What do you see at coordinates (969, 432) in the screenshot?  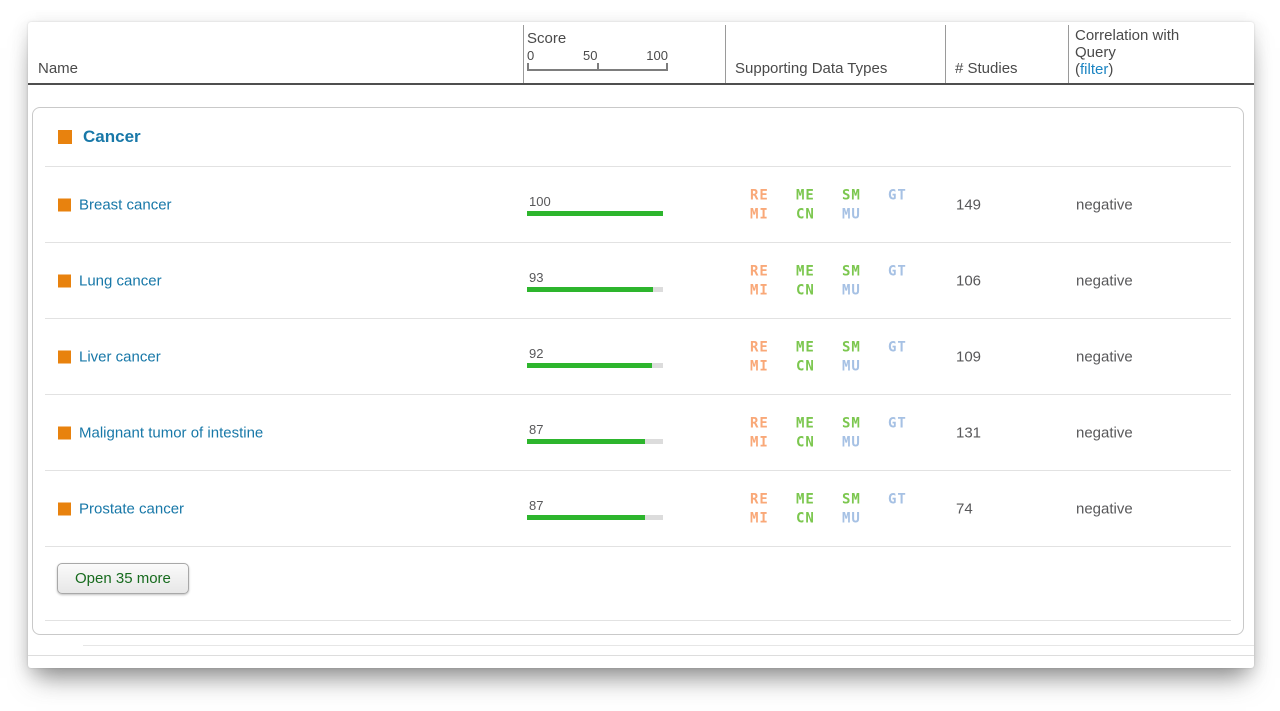 I see `studies-count: 131` at bounding box center [969, 432].